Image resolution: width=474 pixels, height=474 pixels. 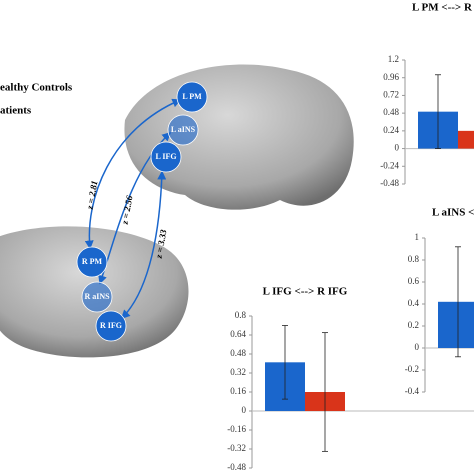 What do you see at coordinates (412, 369) in the screenshot?
I see `y-tick-label: -0.2` at bounding box center [412, 369].